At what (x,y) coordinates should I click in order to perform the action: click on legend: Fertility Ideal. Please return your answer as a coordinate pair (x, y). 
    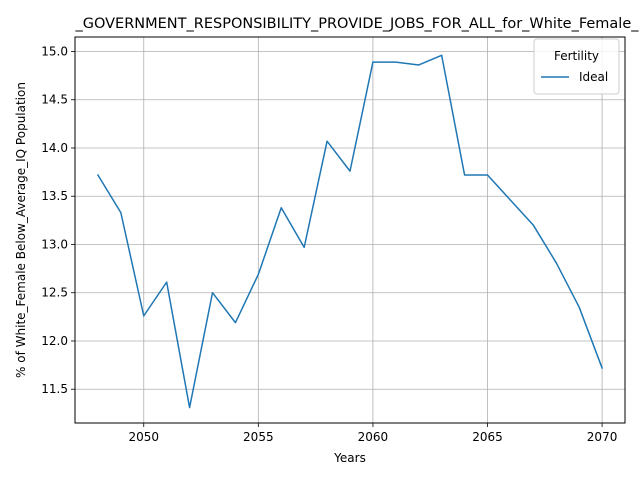
    Looking at the image, I should click on (576, 66).